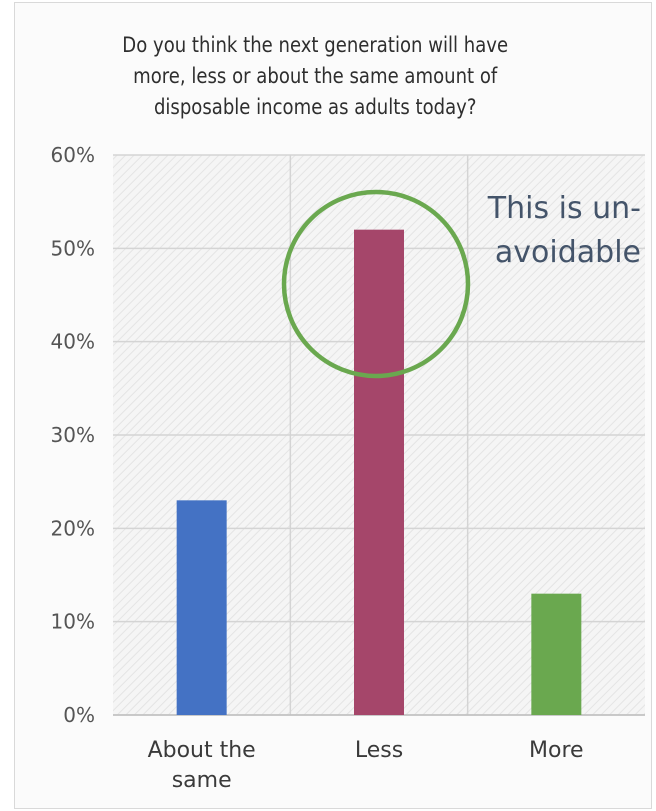  Describe the element at coordinates (73, 155) in the screenshot. I see `y-tick-label: 60%` at that location.